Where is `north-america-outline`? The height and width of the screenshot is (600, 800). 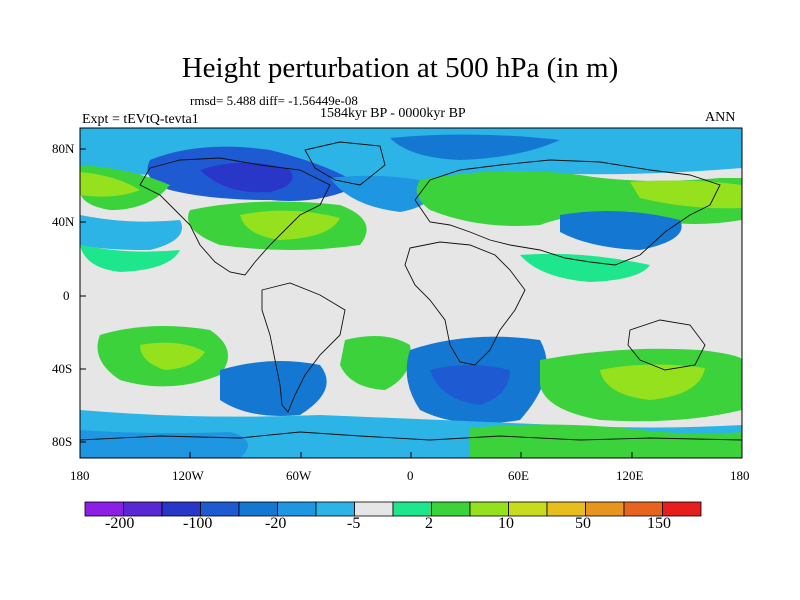
north-america-outline is located at coordinates (235, 216).